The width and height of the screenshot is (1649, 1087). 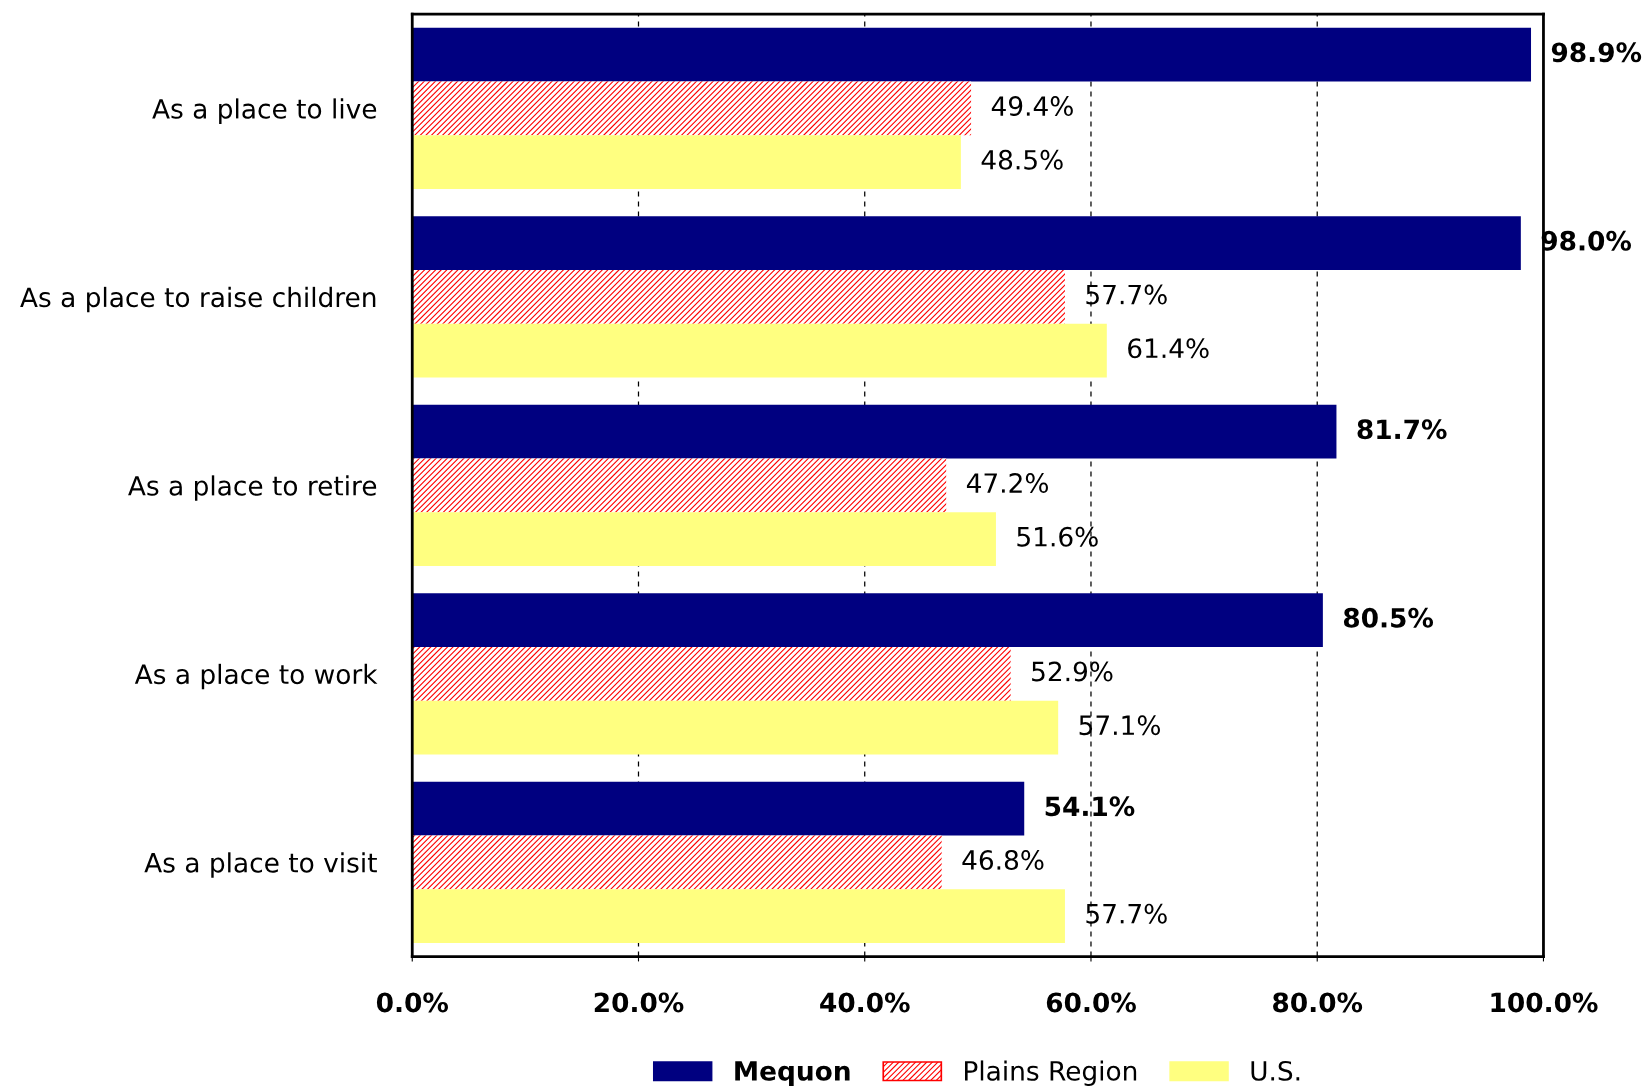 I want to click on data-label: 46.8%, so click(x=1003, y=860).